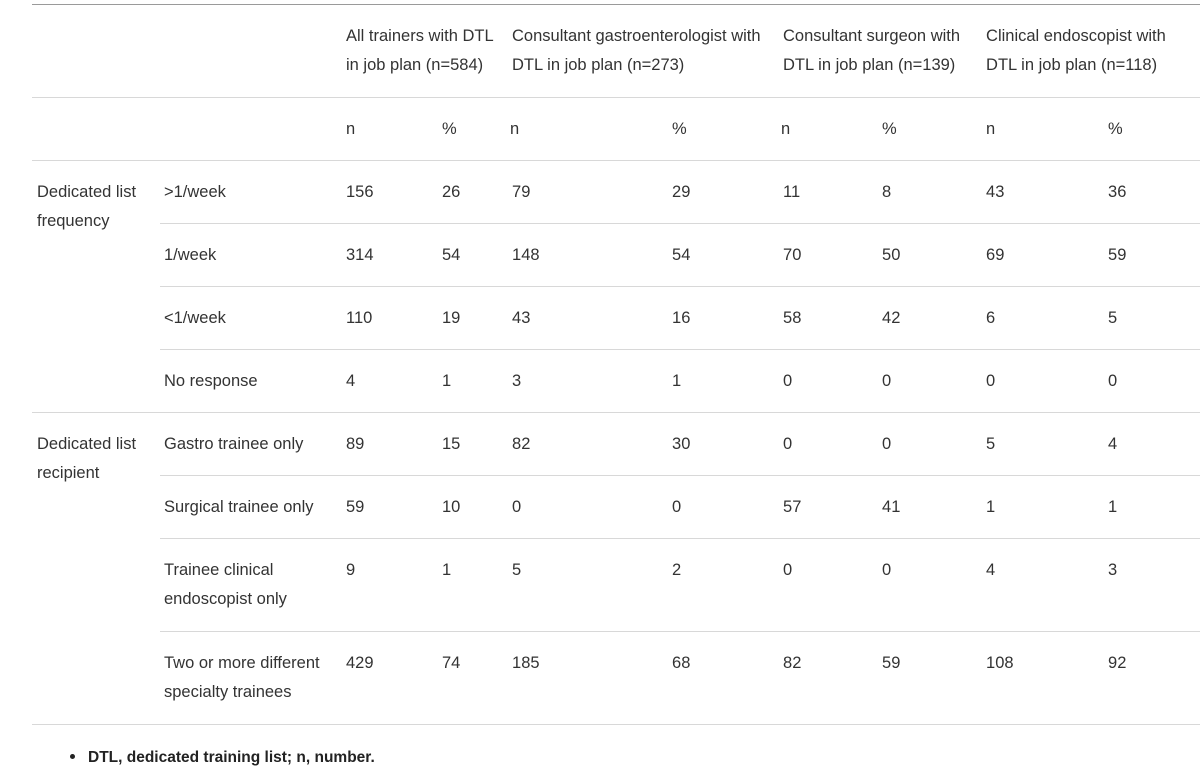 The image size is (1200, 776). I want to click on bullet-icon, so click(72, 757).